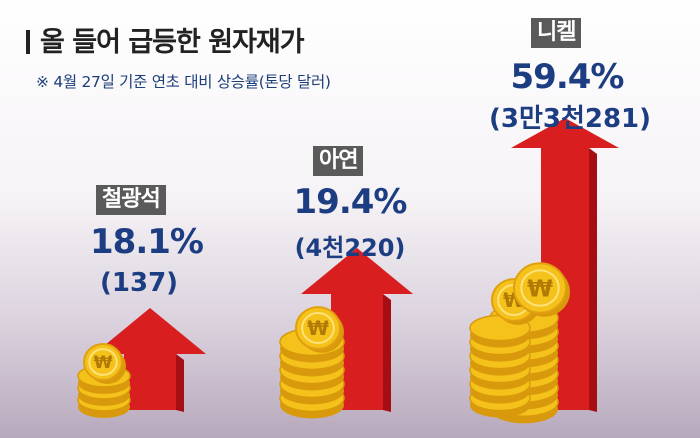  I want to click on coin-face-zinc-ring, so click(318, 328).